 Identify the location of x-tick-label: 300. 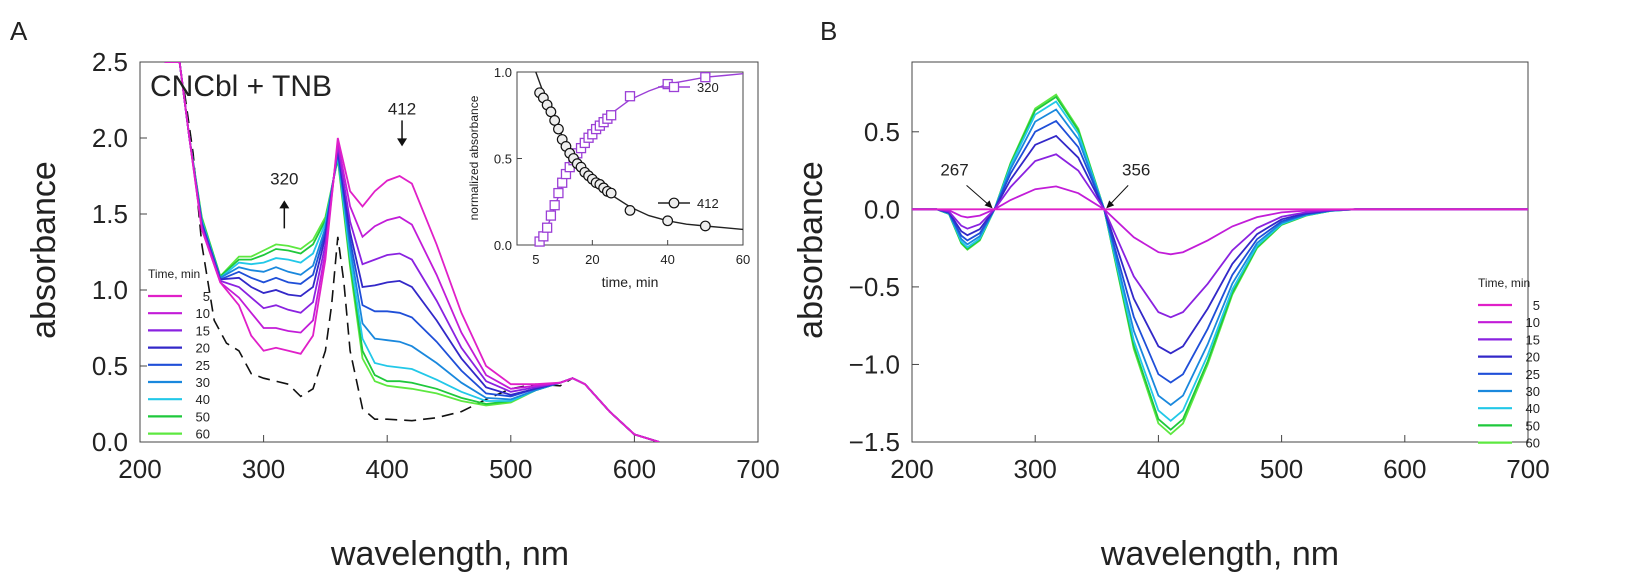
(263, 469).